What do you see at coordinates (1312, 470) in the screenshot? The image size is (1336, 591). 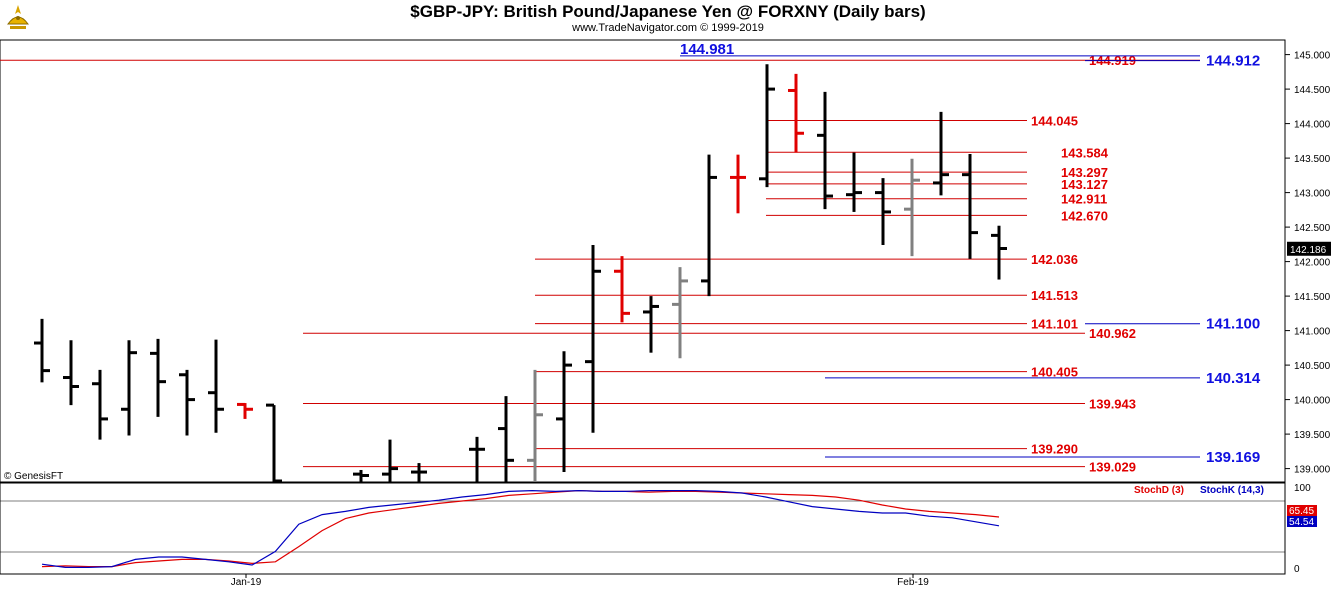 I see `price-tick-label: 139.000` at bounding box center [1312, 470].